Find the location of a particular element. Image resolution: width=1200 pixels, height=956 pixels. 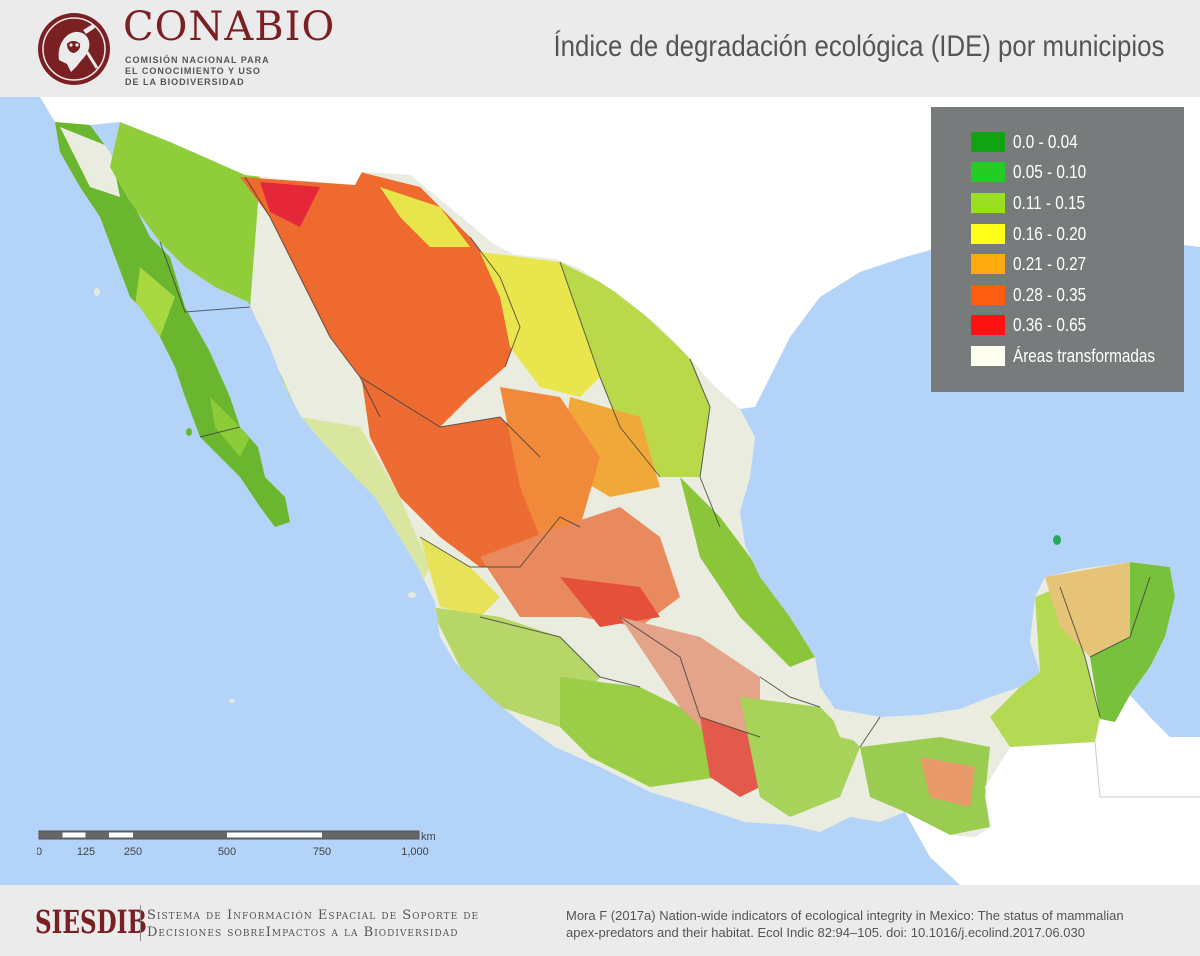

legend-item: 0.21 - 0.27 is located at coordinates (1035, 264).